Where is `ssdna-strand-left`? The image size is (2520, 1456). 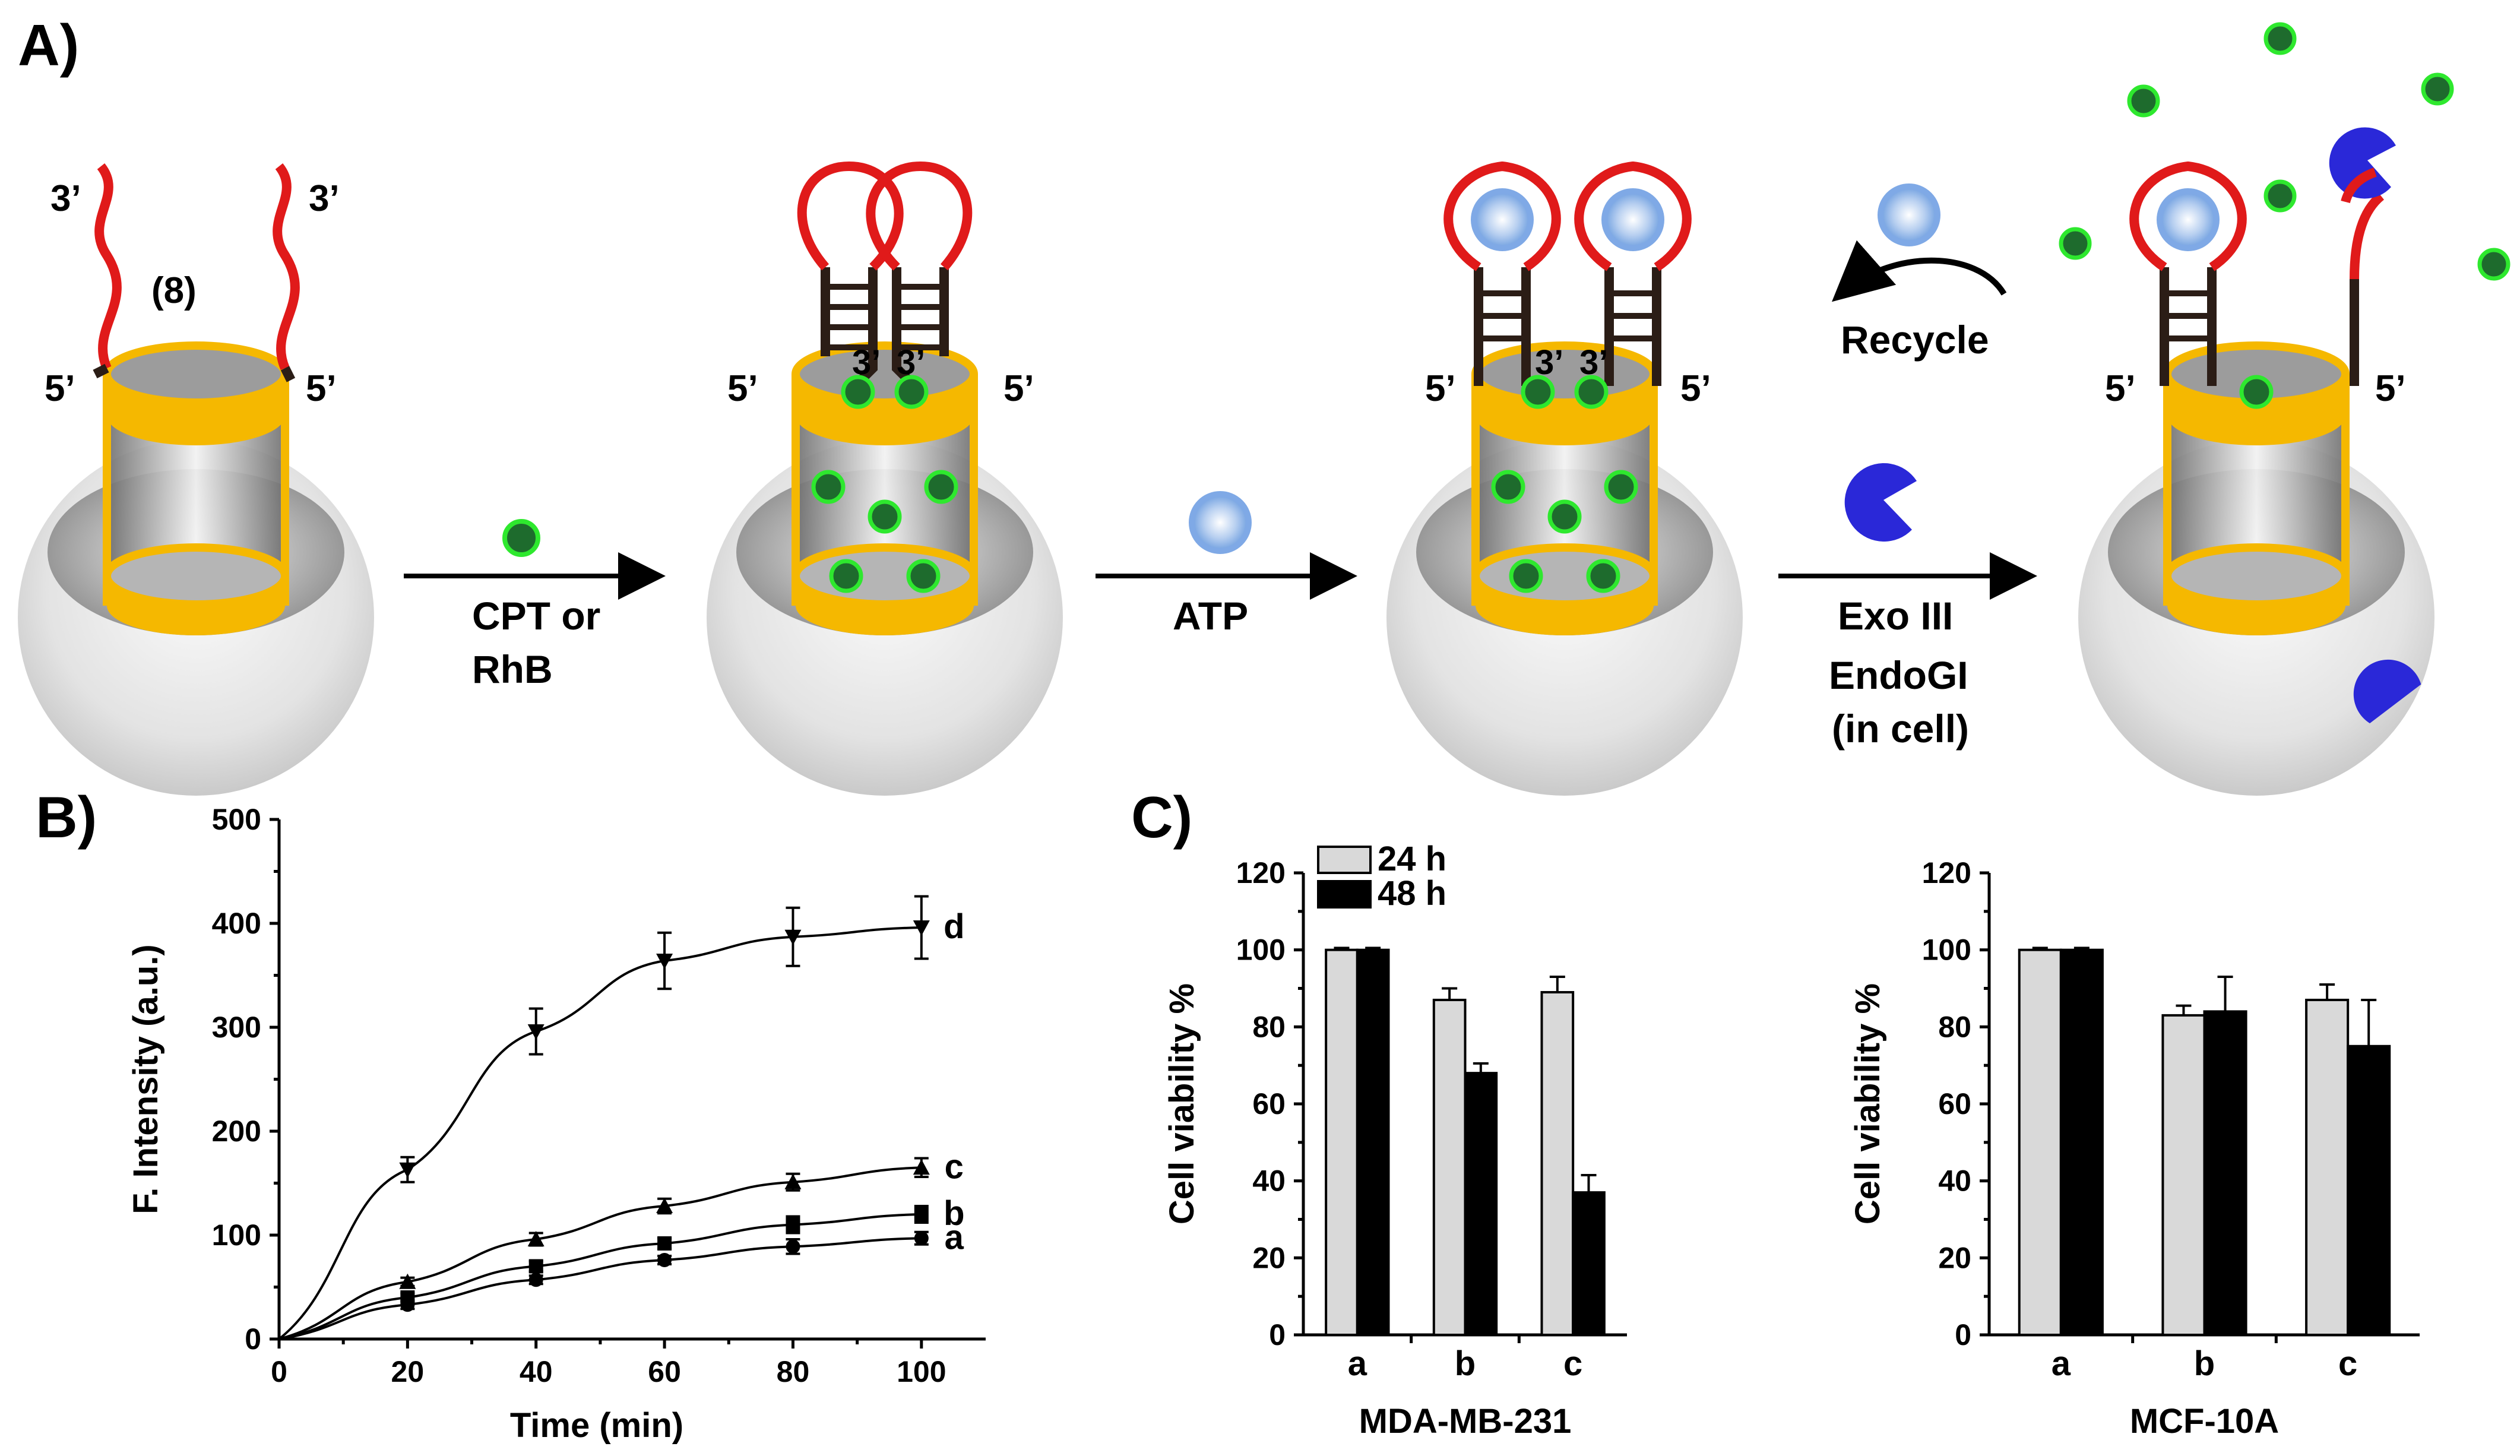 ssdna-strand-left is located at coordinates (108, 267).